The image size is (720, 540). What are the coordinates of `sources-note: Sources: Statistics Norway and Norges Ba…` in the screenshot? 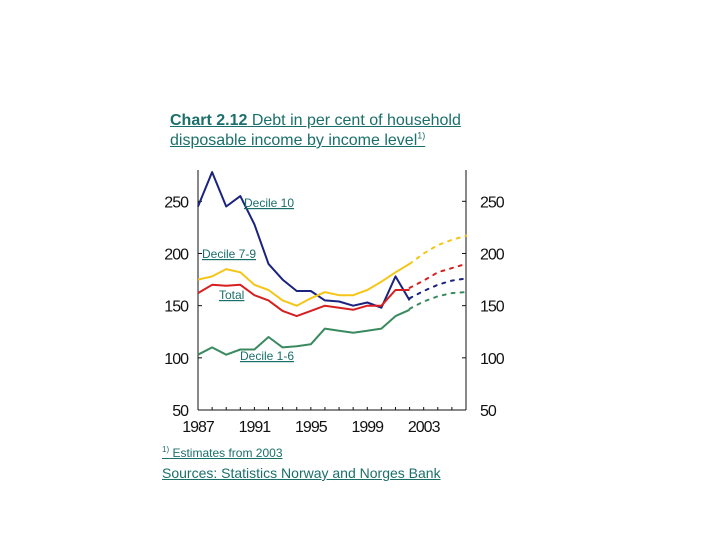 It's located at (301, 473).